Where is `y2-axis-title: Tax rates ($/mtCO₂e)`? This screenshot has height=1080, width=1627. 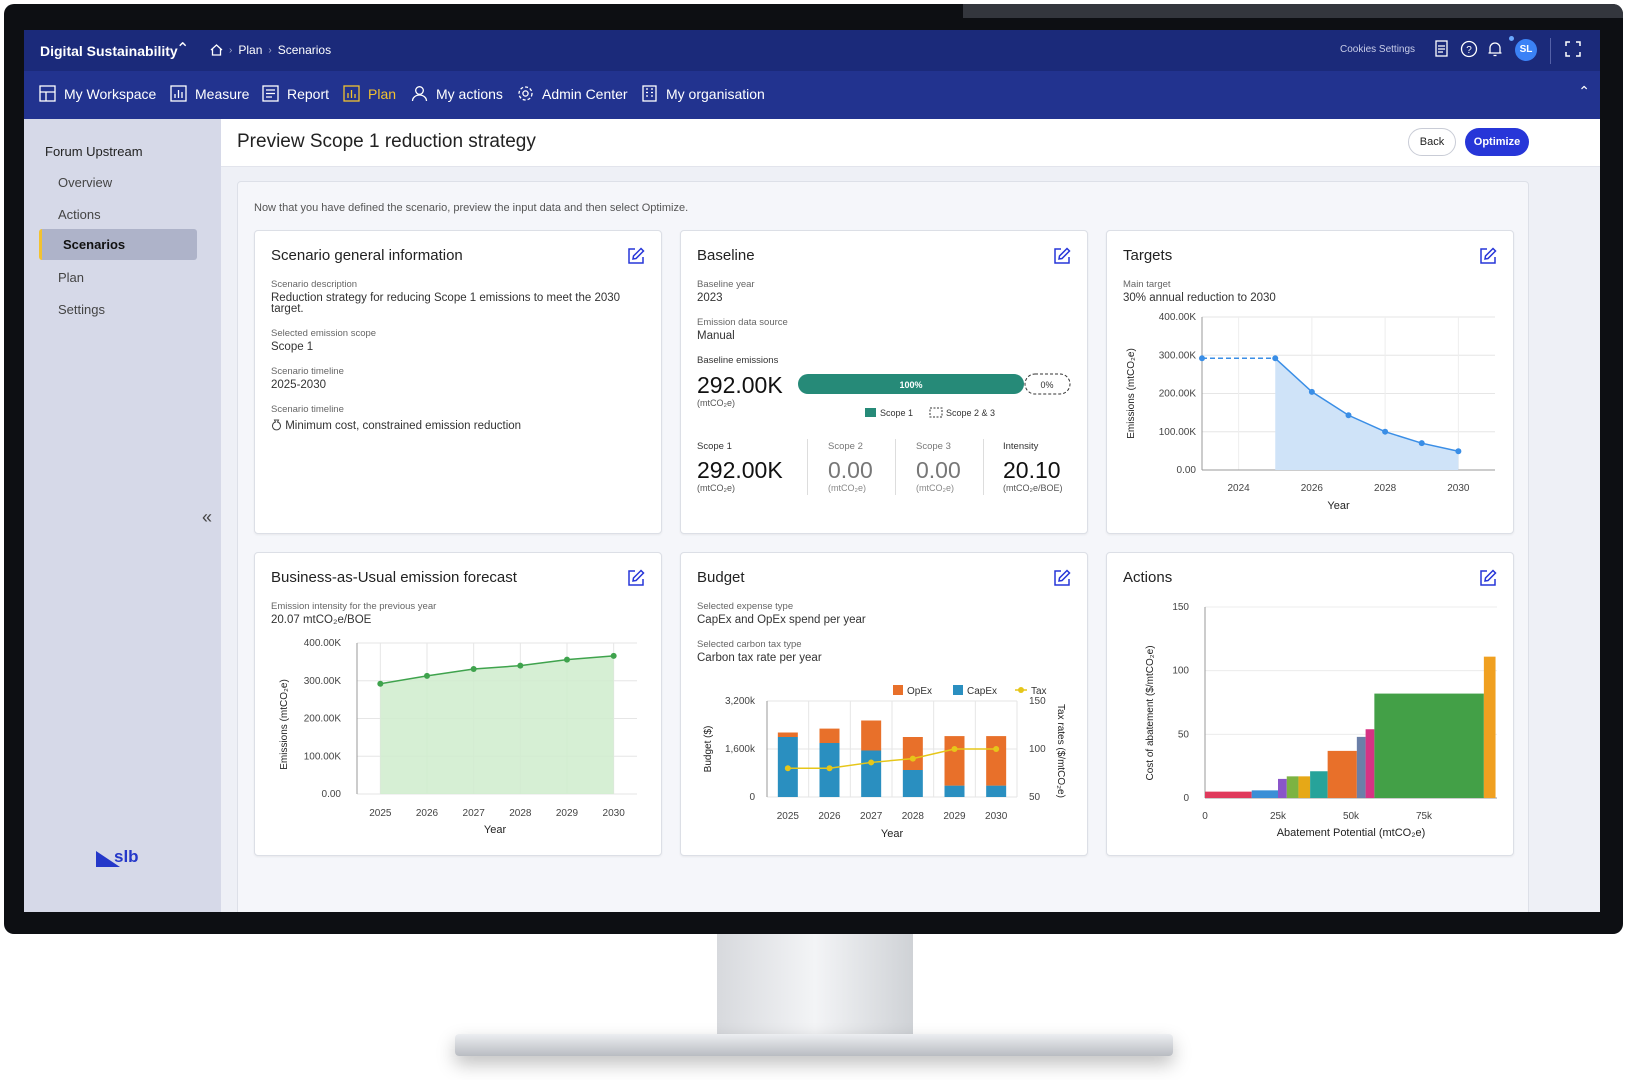
y2-axis-title: Tax rates ($/mtCO₂e) is located at coordinates (1060, 751).